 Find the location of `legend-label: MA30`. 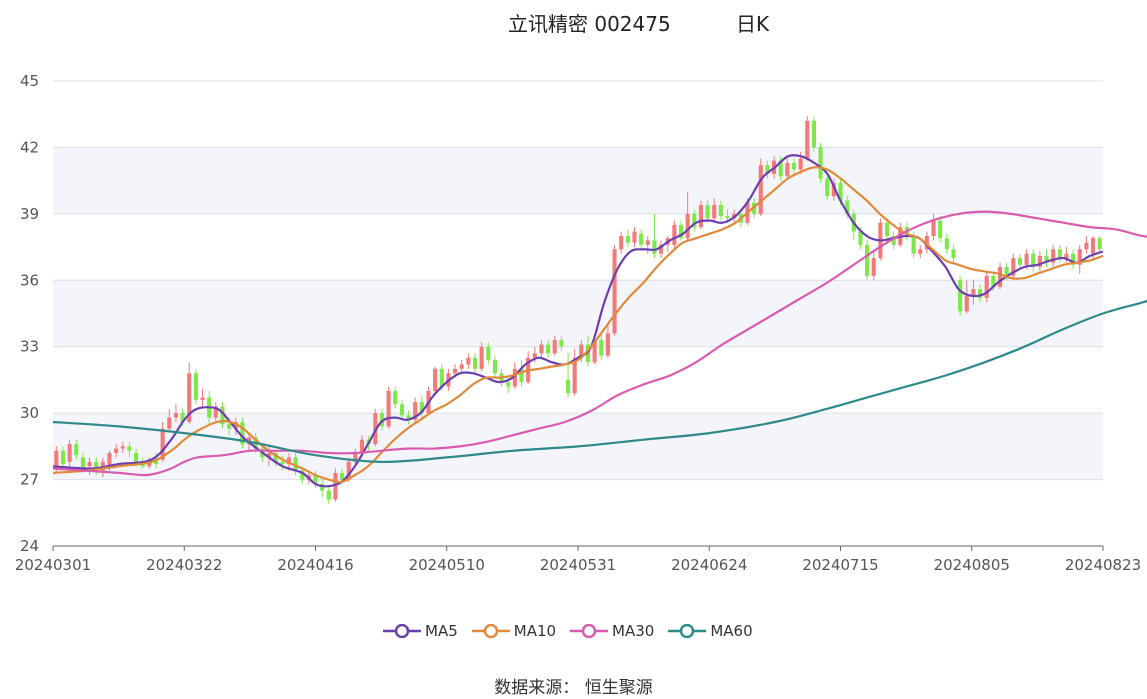

legend-label: MA30 is located at coordinates (633, 631).